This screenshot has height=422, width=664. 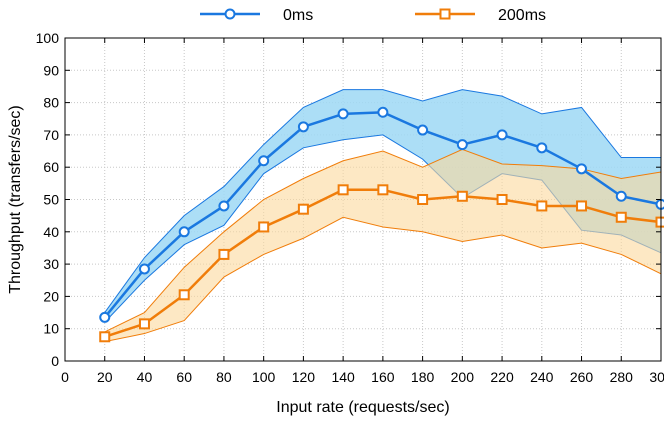 I want to click on x-tick-label: 120, so click(x=304, y=377).